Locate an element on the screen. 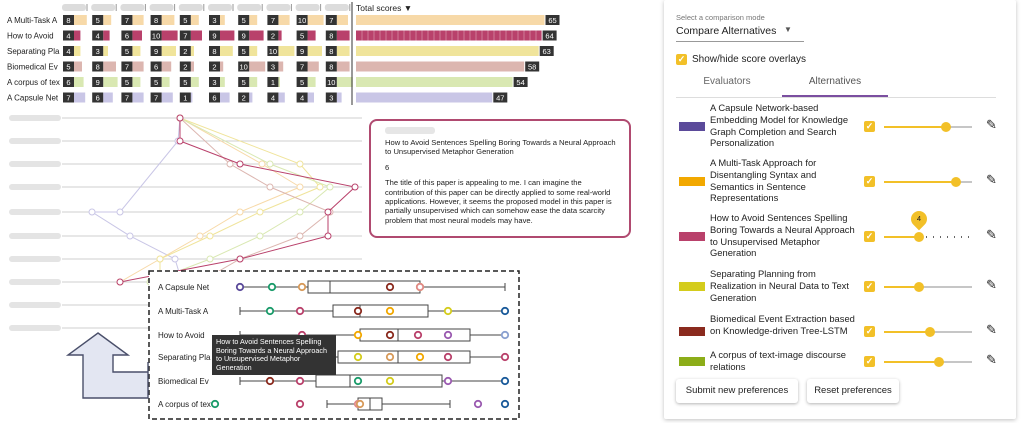 The height and width of the screenshot is (423, 1024). score-value: 8 is located at coordinates (156, 20).